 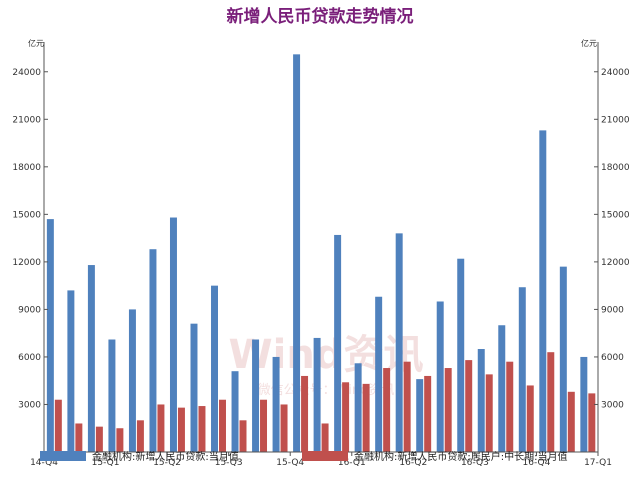 I want to click on left-axis-unit: 亿元, so click(x=36, y=43).